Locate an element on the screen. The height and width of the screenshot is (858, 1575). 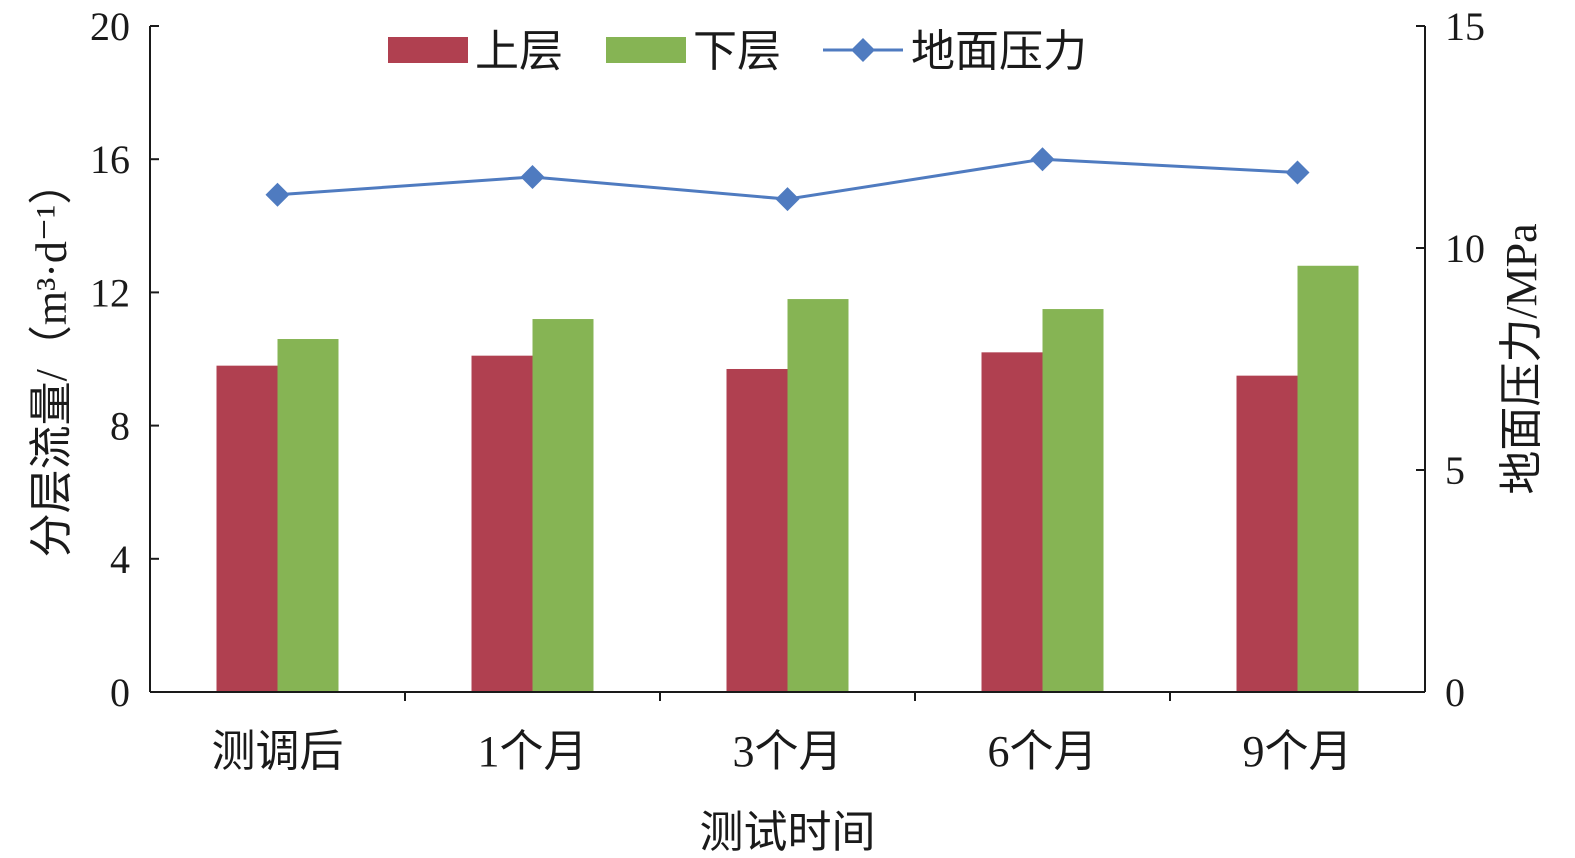
legend-label-lower: 下层 is located at coordinates (737, 51).